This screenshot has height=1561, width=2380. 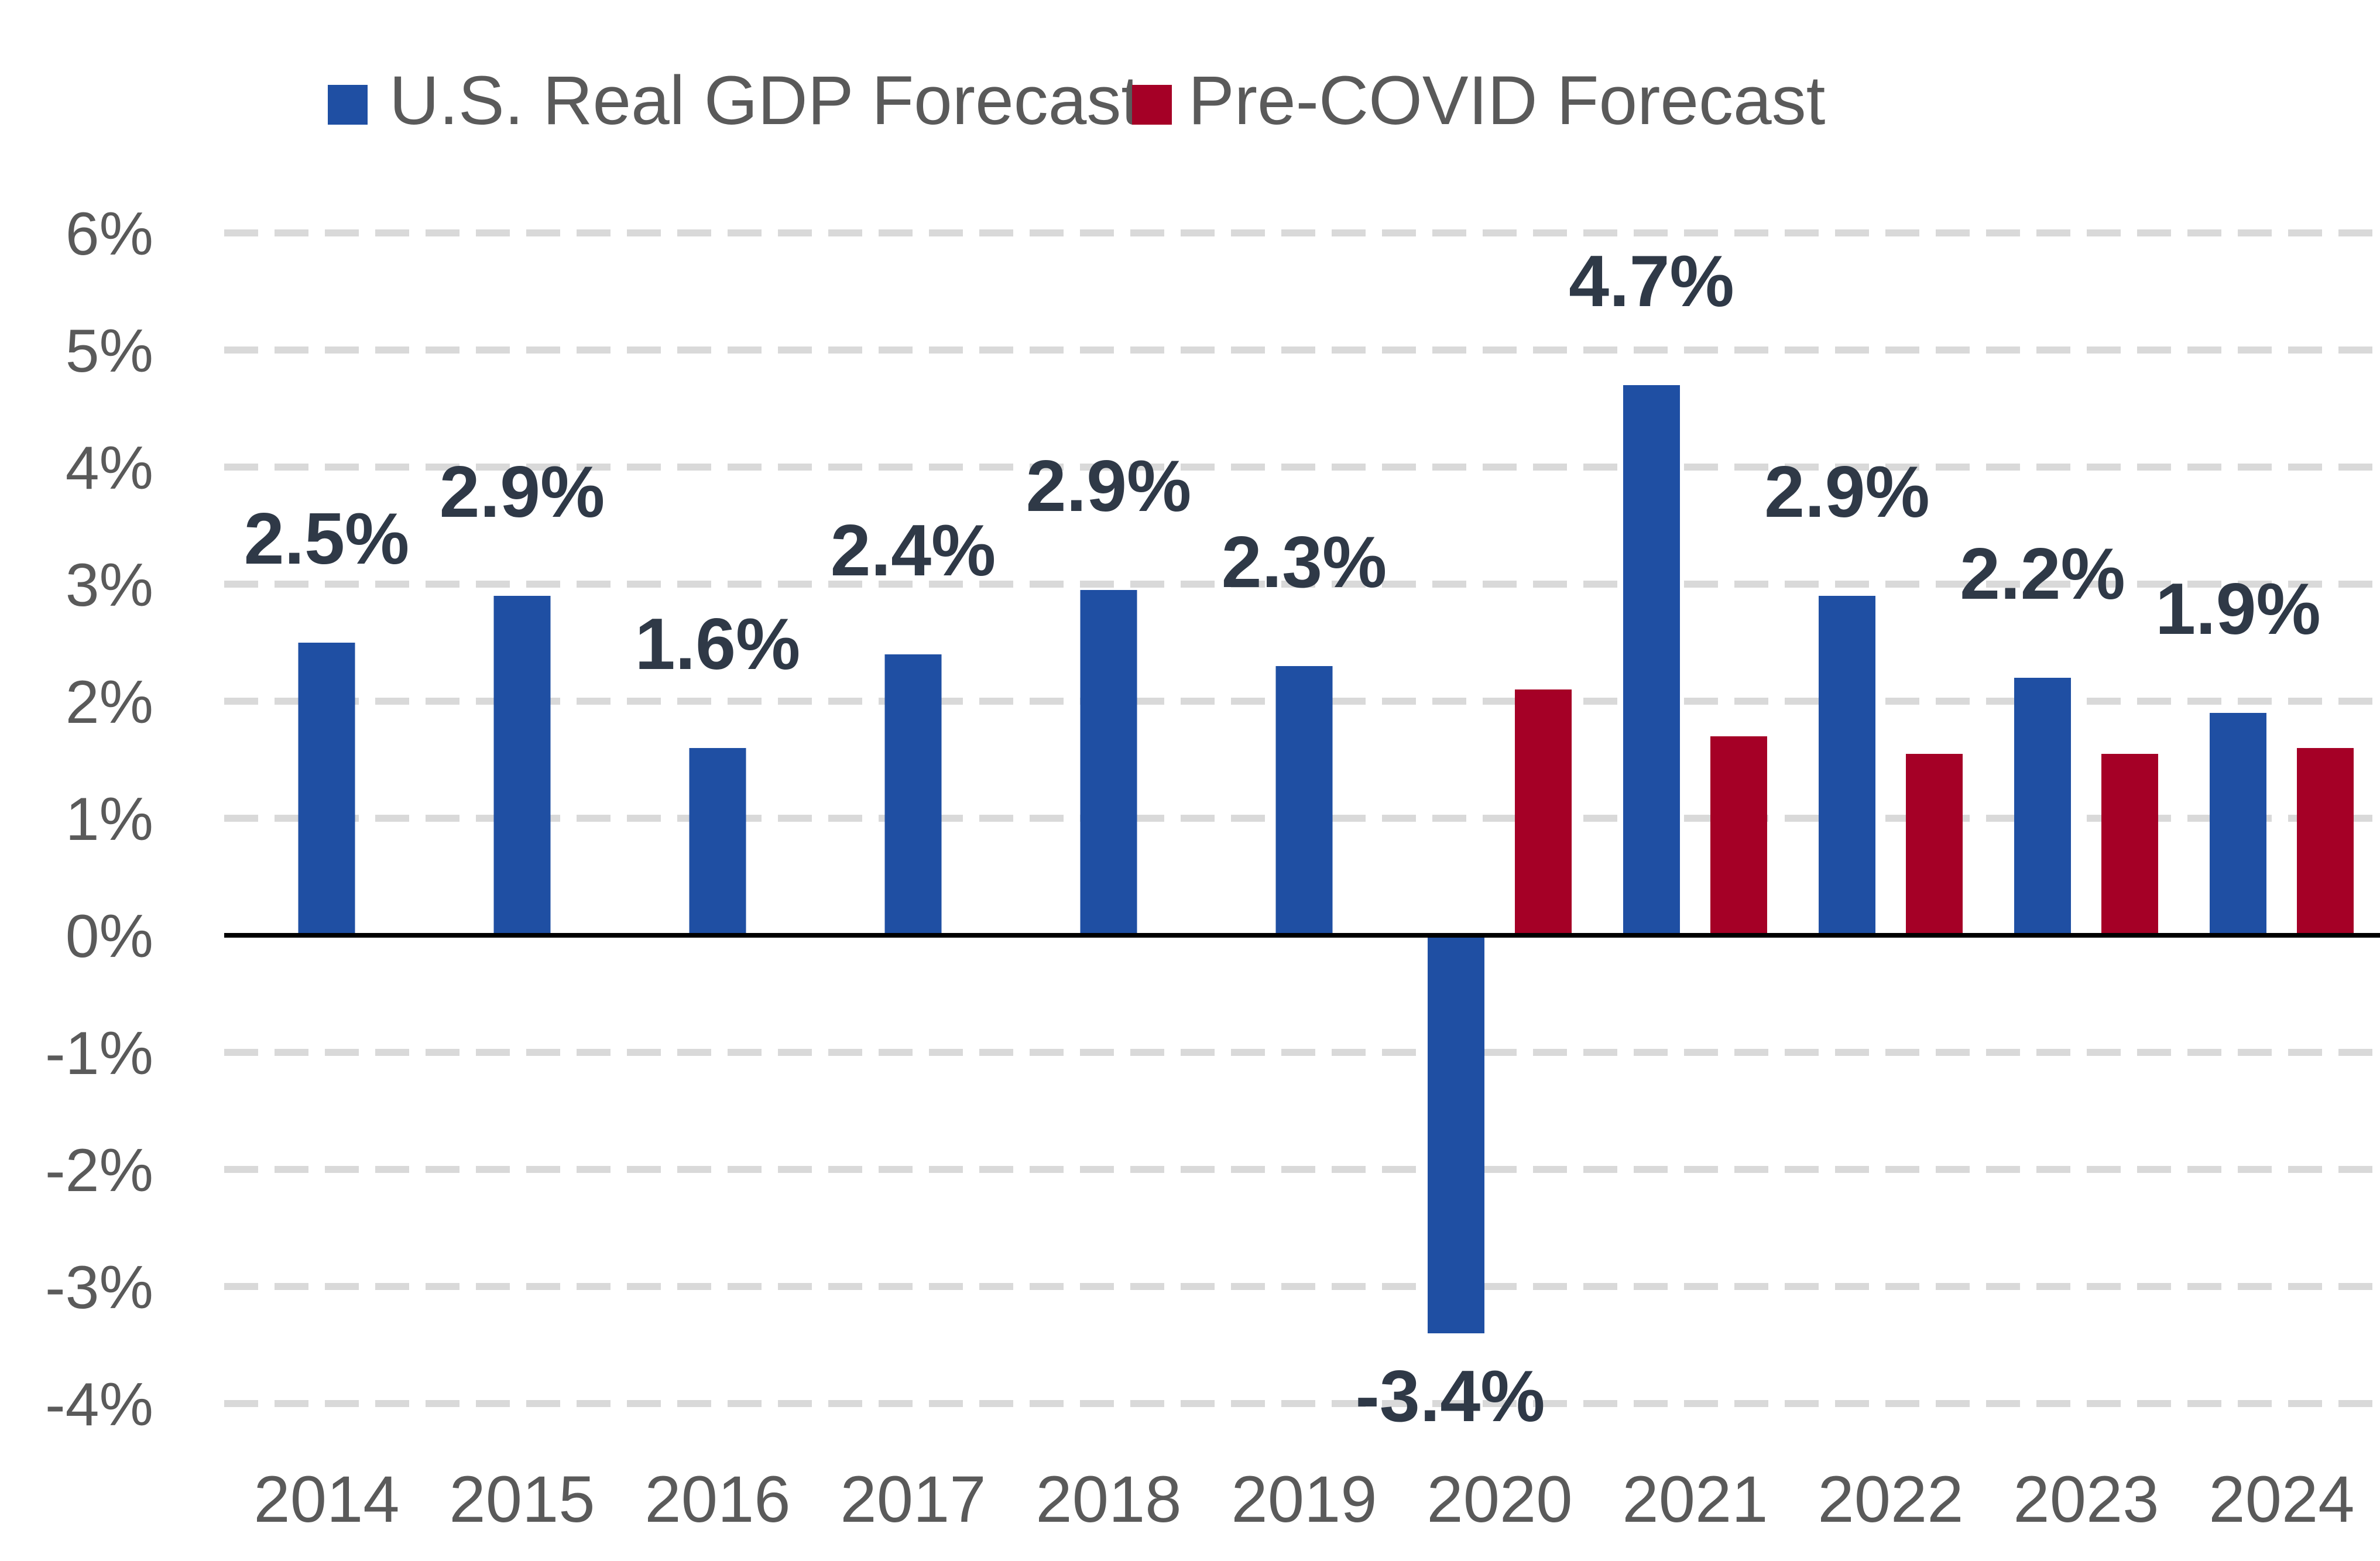 What do you see at coordinates (326, 789) in the screenshot?
I see `bar-gdp-forecast-2014` at bounding box center [326, 789].